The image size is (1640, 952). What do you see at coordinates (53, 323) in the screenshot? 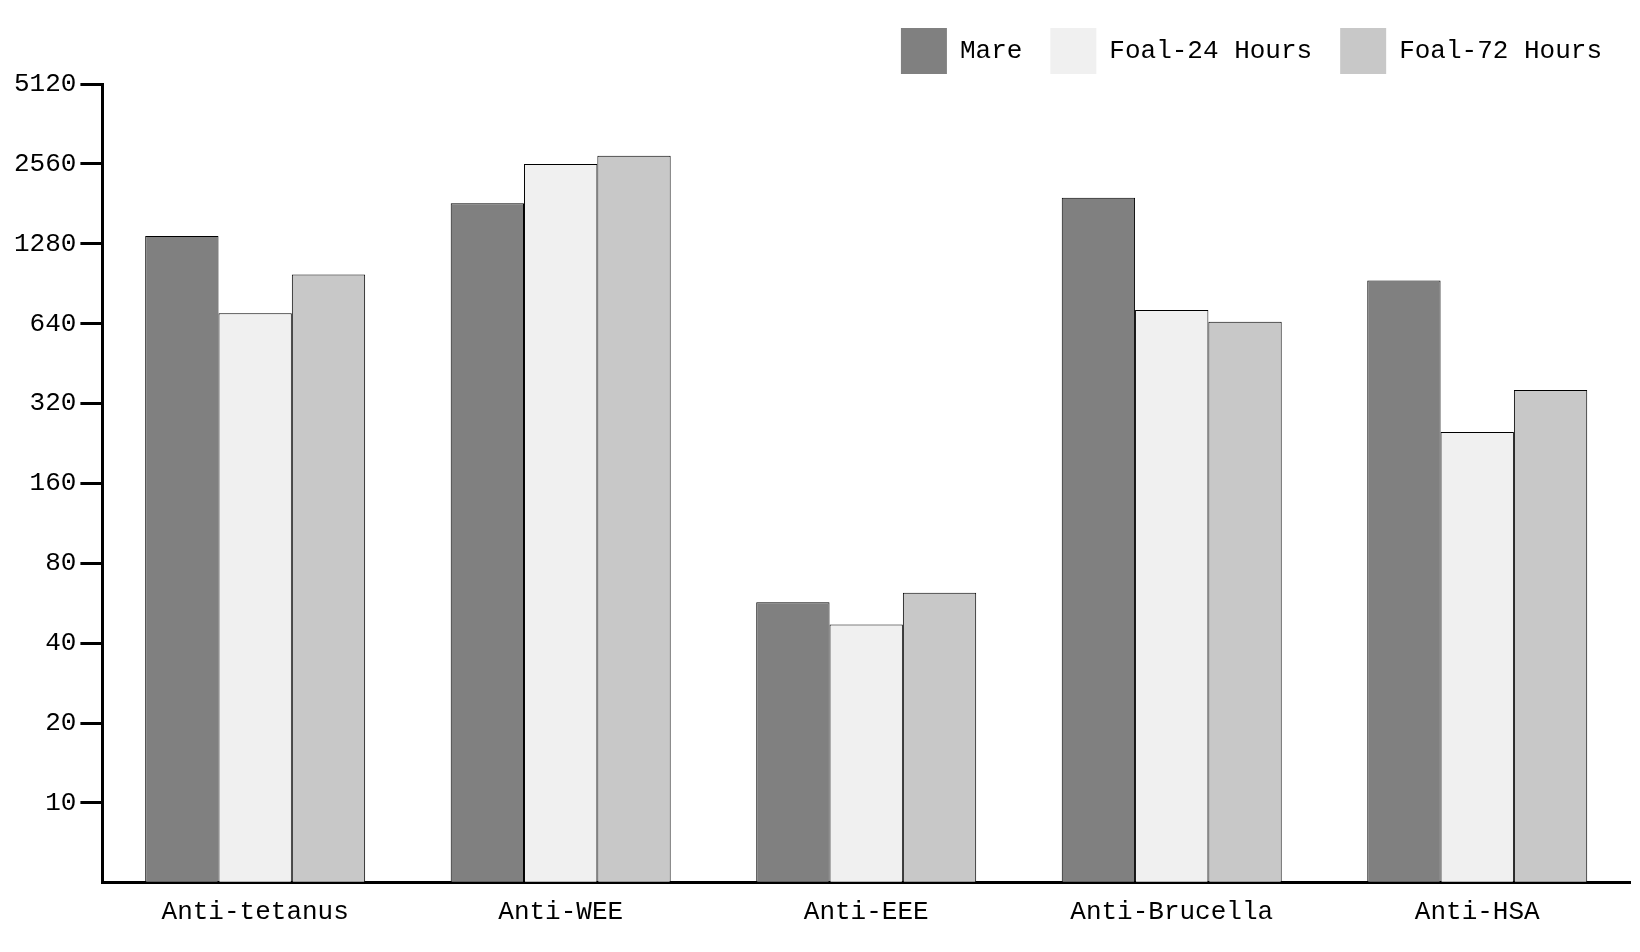
I see `y-tick-label: 640` at bounding box center [53, 323].